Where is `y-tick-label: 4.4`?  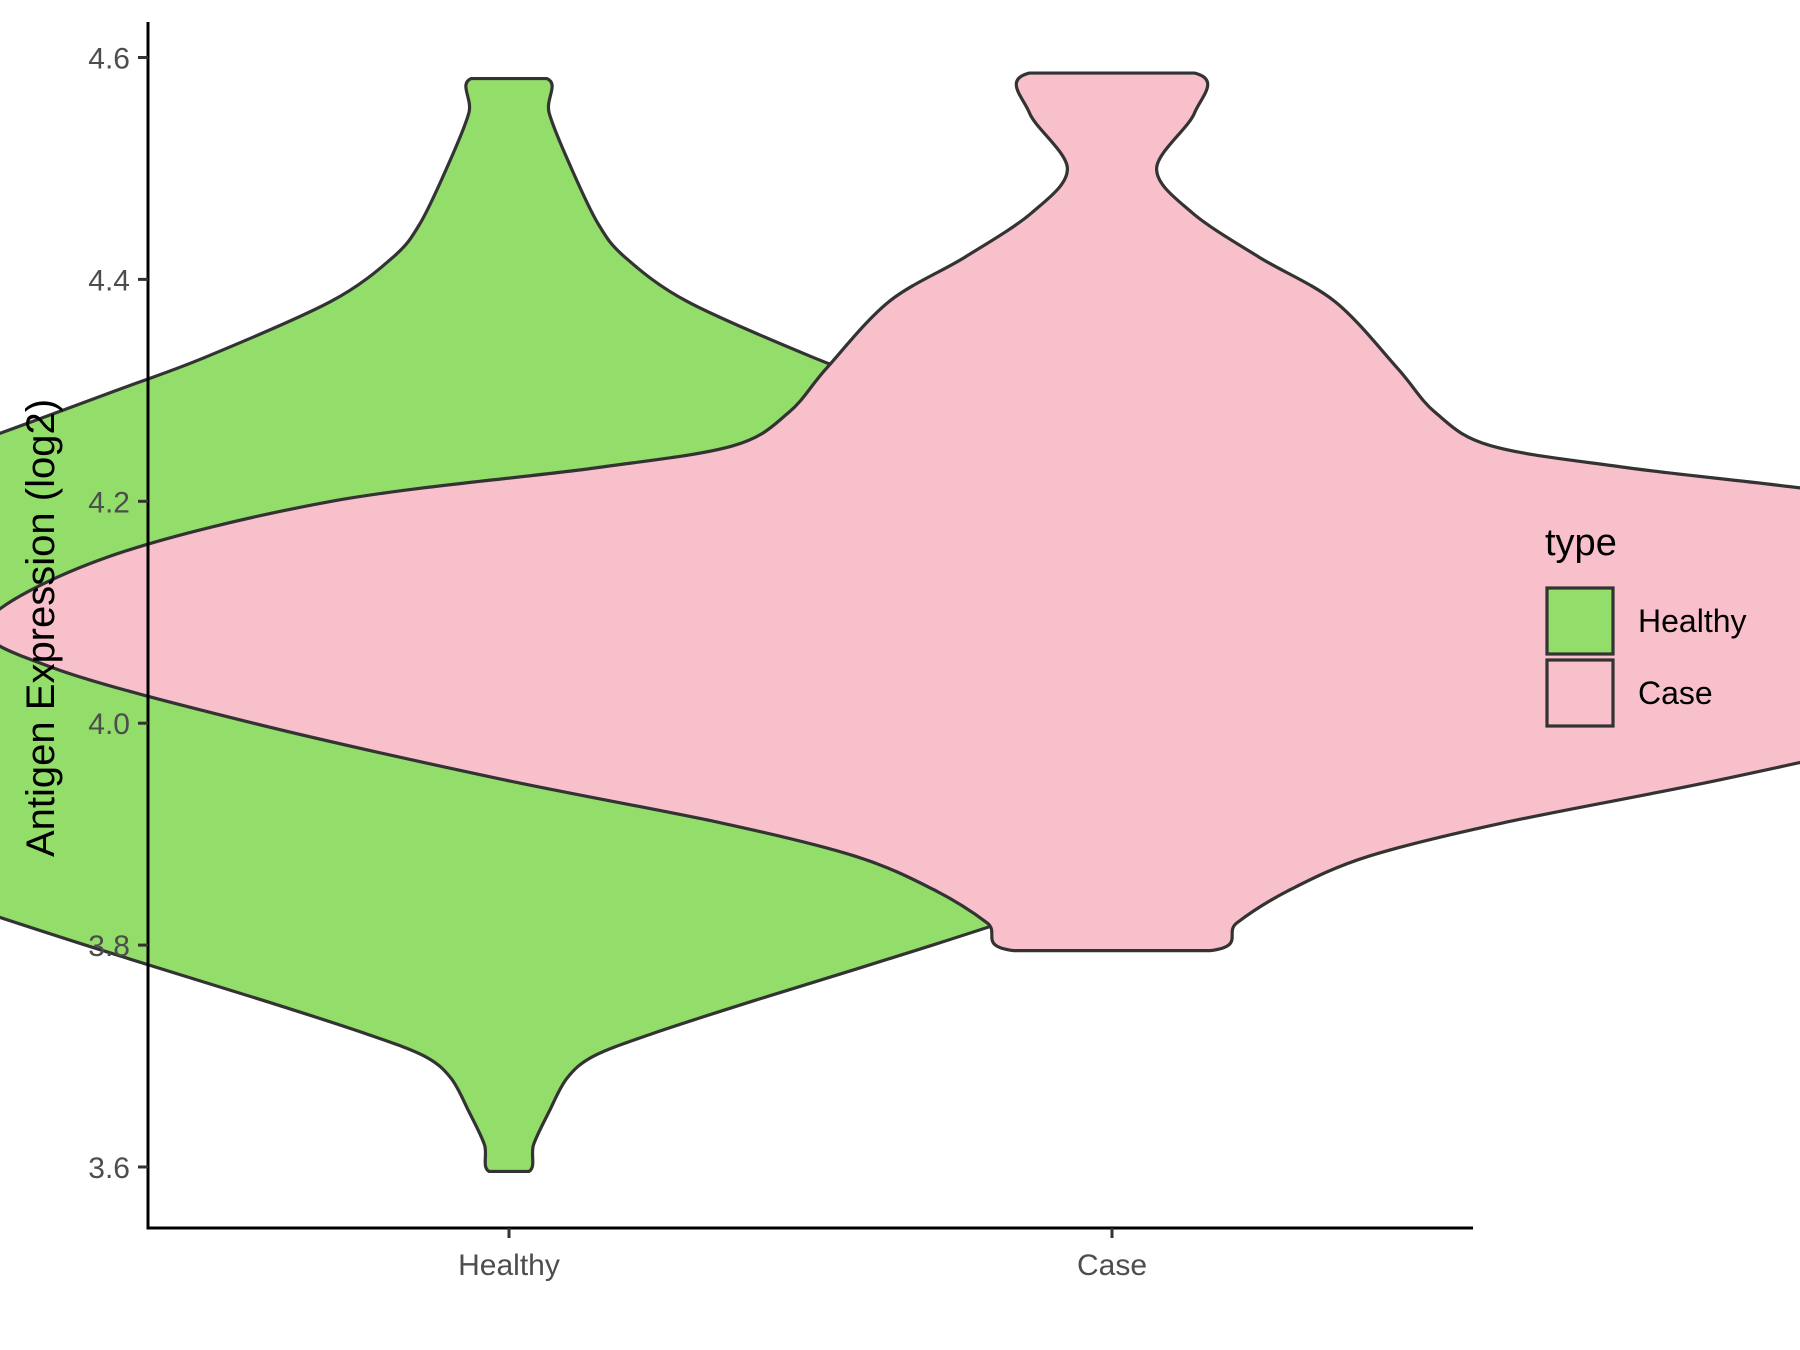
y-tick-label: 4.4 is located at coordinates (109, 280).